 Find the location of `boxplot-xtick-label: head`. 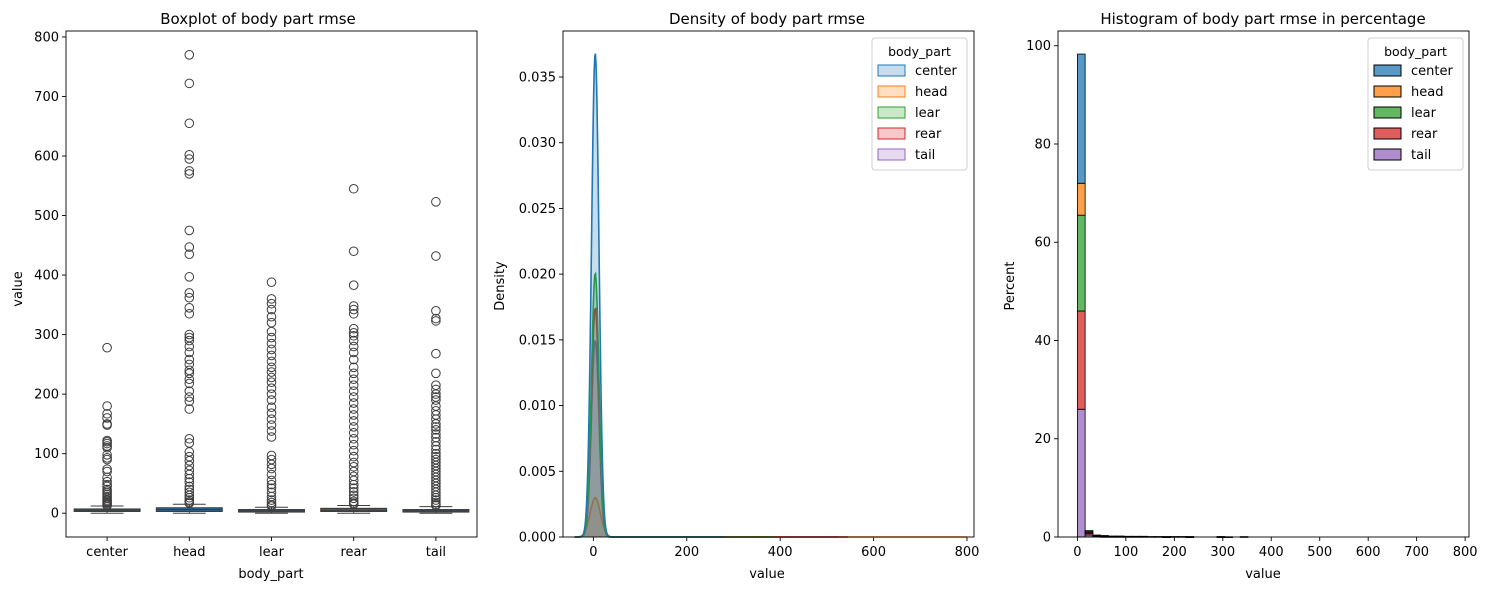

boxplot-xtick-label: head is located at coordinates (189, 552).